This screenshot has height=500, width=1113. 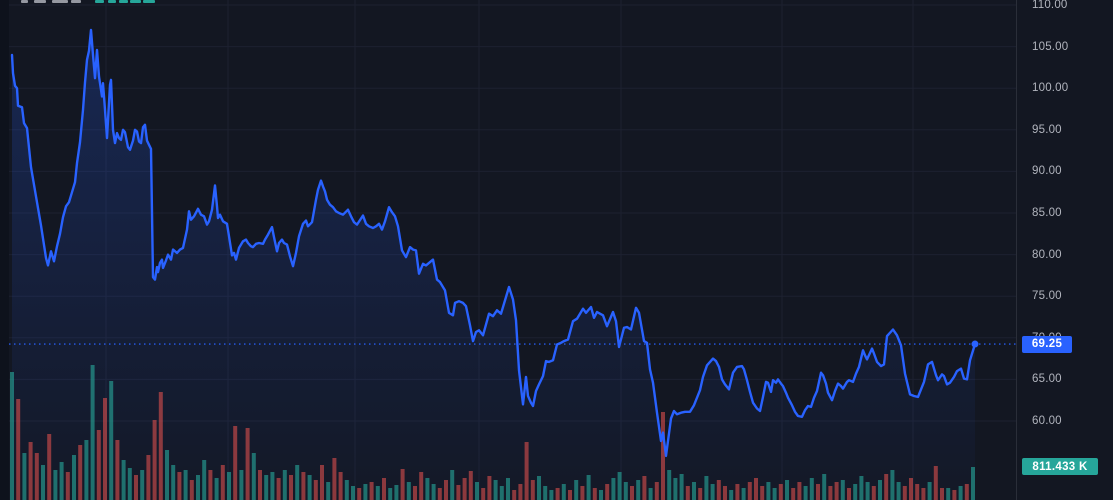 What do you see at coordinates (975, 344) in the screenshot?
I see `last-price-dot` at bounding box center [975, 344].